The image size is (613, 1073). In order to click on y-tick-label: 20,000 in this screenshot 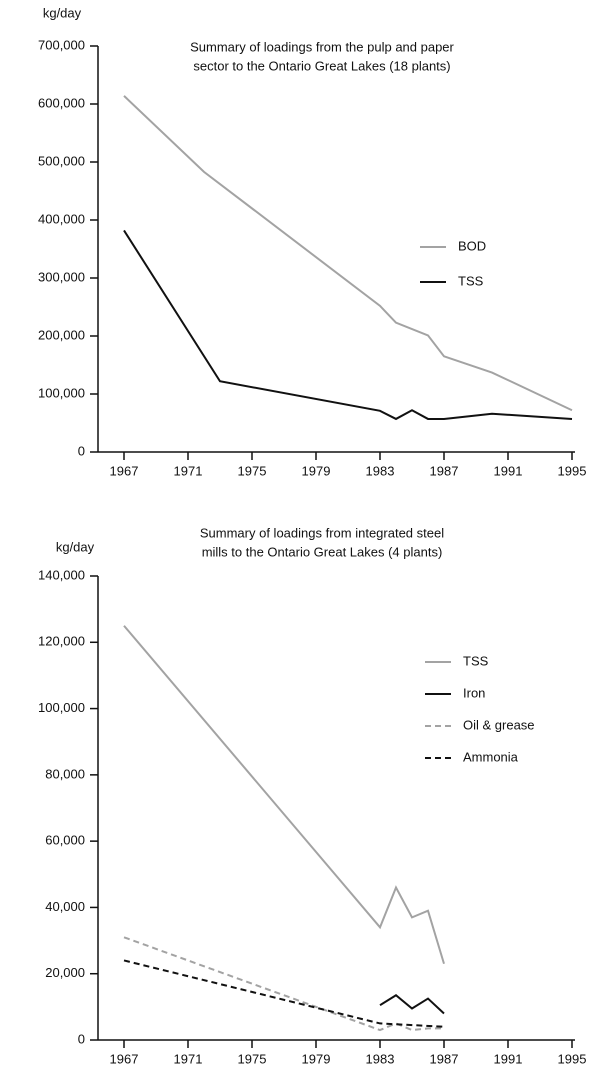, I will do `click(65, 972)`.